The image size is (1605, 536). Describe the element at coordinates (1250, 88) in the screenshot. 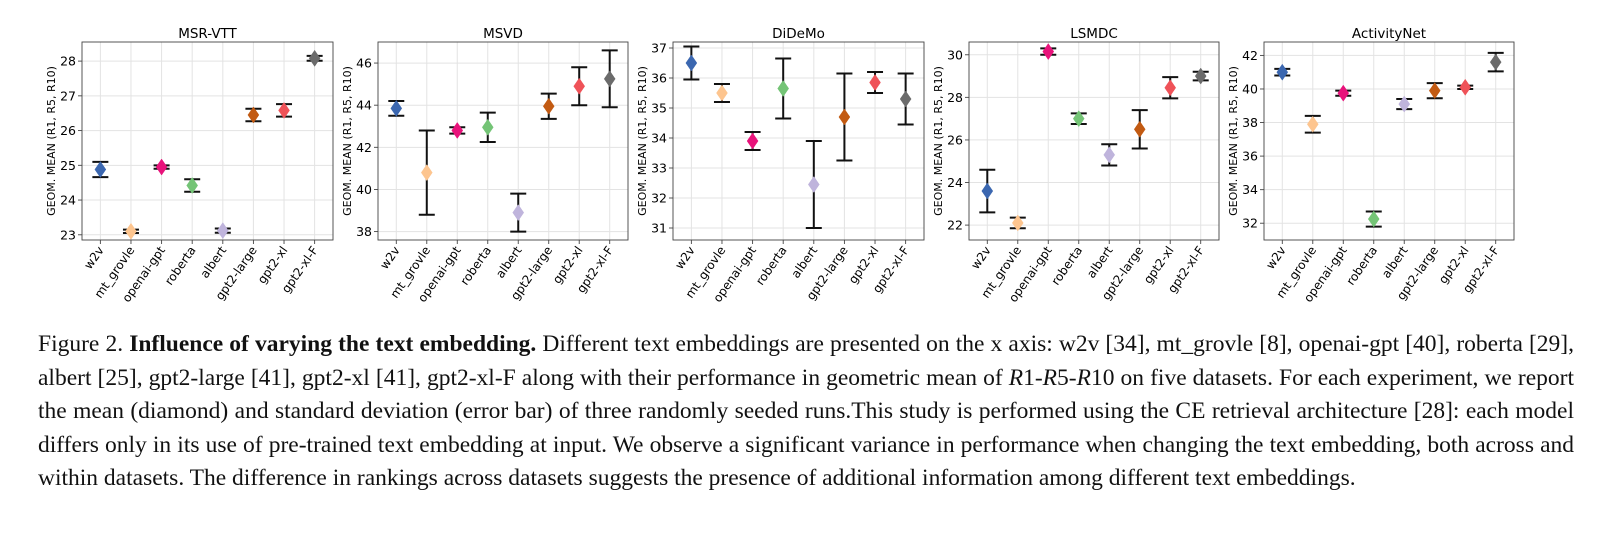

I see `y-tick-label: 40` at that location.